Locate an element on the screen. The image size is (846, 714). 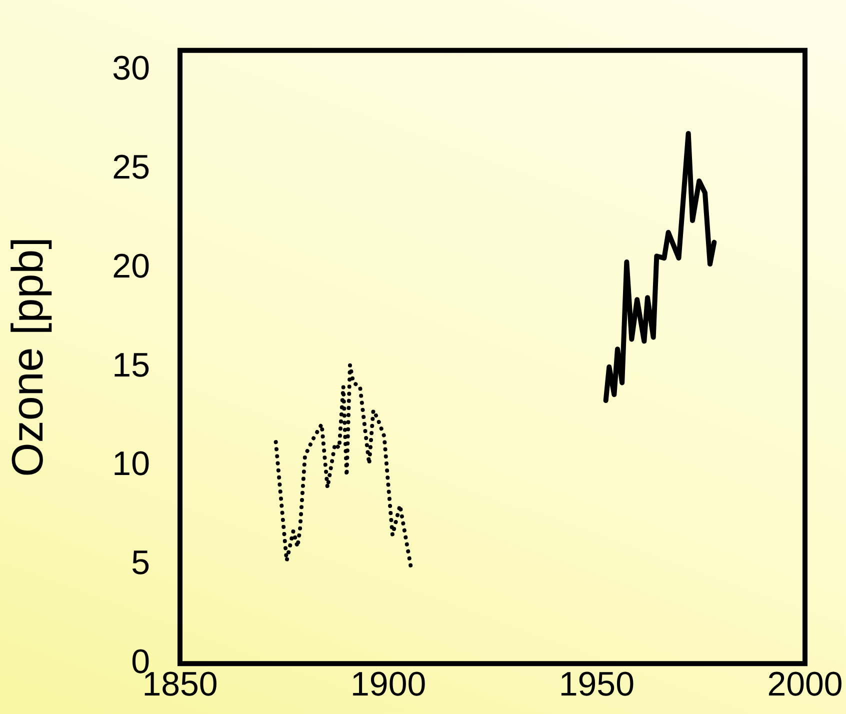
x-tick-label: 2000 is located at coordinates (805, 684).